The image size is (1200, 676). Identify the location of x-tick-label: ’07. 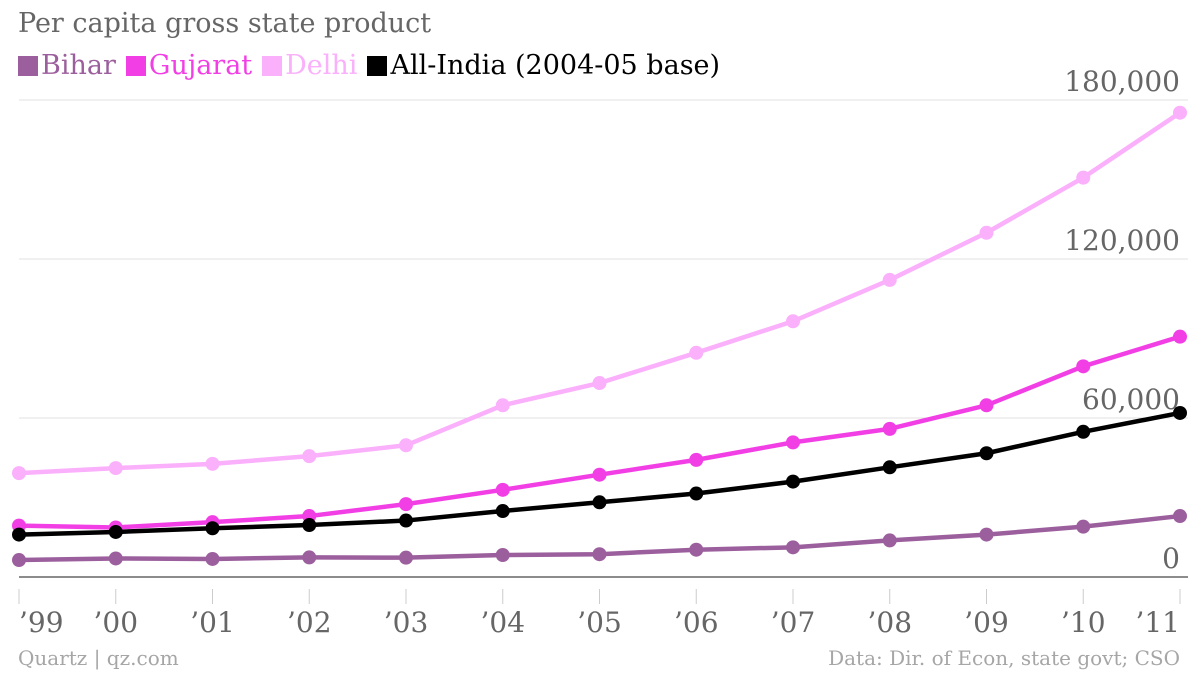
(793, 622).